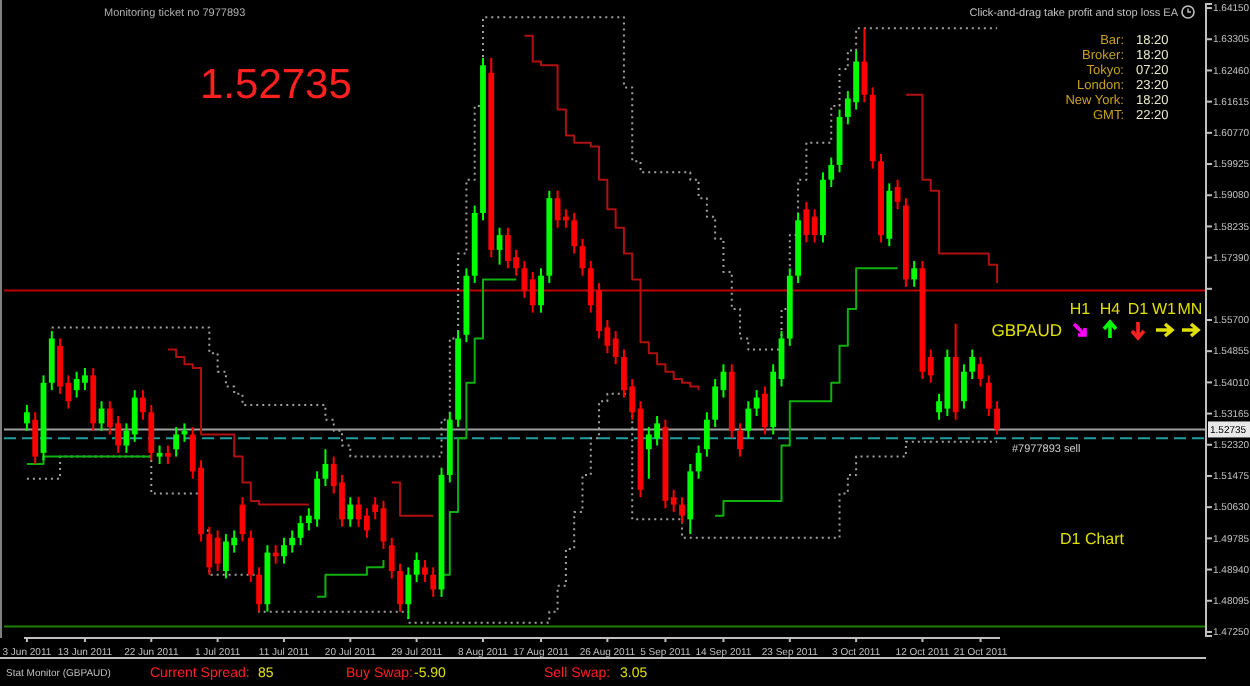 The image size is (1250, 686). I want to click on text: D1, so click(1138, 309).